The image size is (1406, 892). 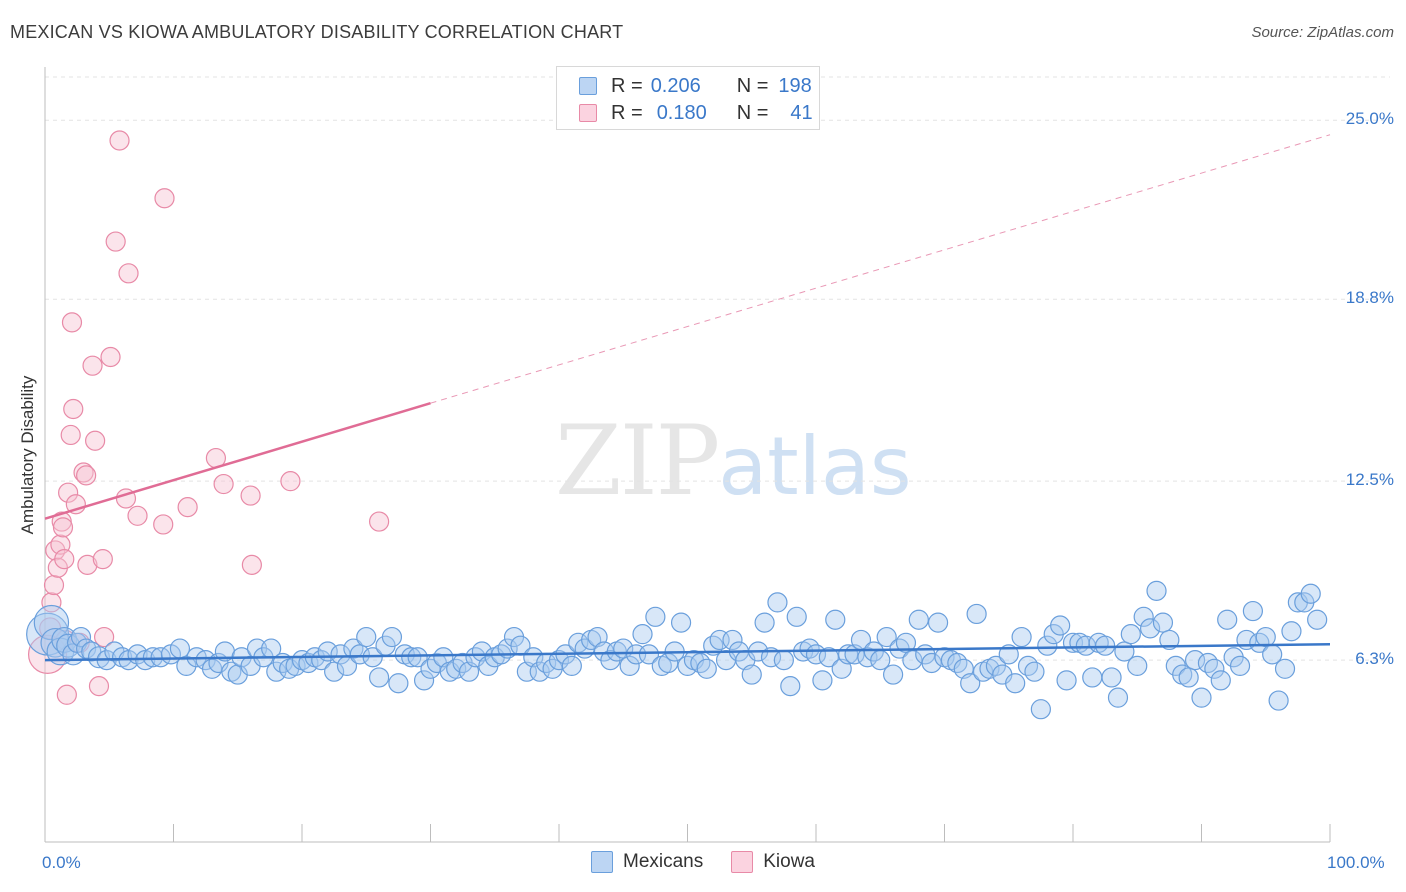 I want to click on kiowa-swatch, so click(x=588, y=113).